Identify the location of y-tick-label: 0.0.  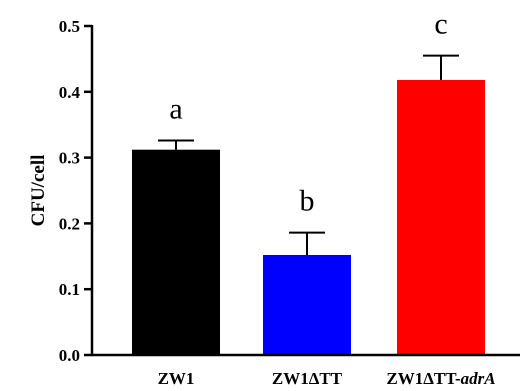
(69, 355).